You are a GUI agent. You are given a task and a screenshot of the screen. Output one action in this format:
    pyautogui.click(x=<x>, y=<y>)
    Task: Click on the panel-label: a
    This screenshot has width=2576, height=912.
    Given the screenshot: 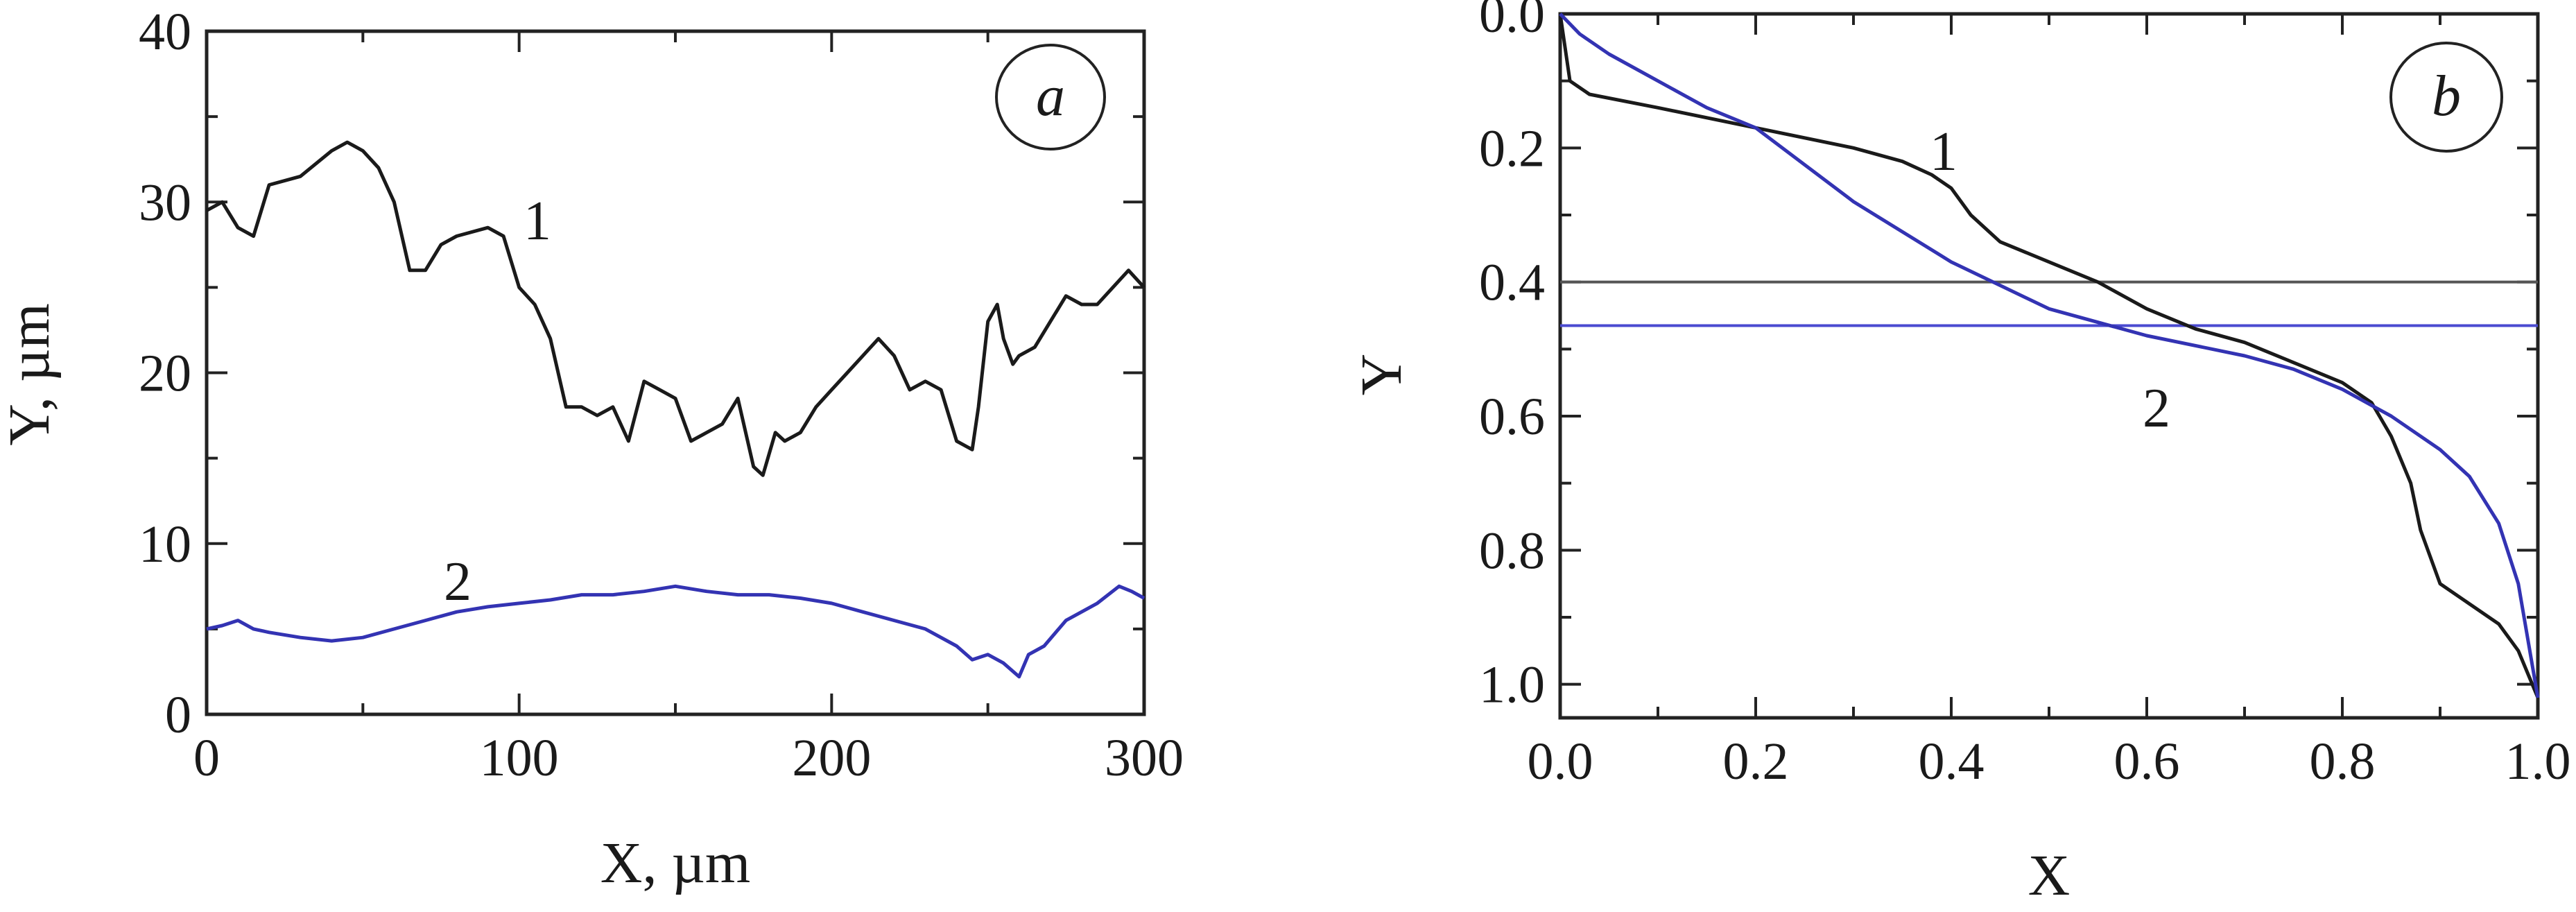 What is the action you would take?
    pyautogui.click(x=1050, y=96)
    